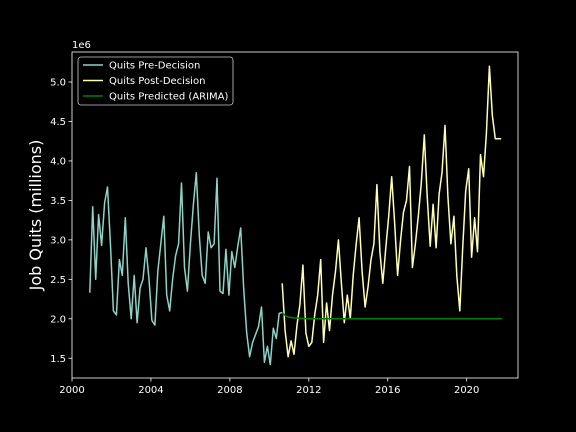 Image resolution: width=576 pixels, height=432 pixels. What do you see at coordinates (58, 82) in the screenshot?
I see `y-tick-label: 5.0` at bounding box center [58, 82].